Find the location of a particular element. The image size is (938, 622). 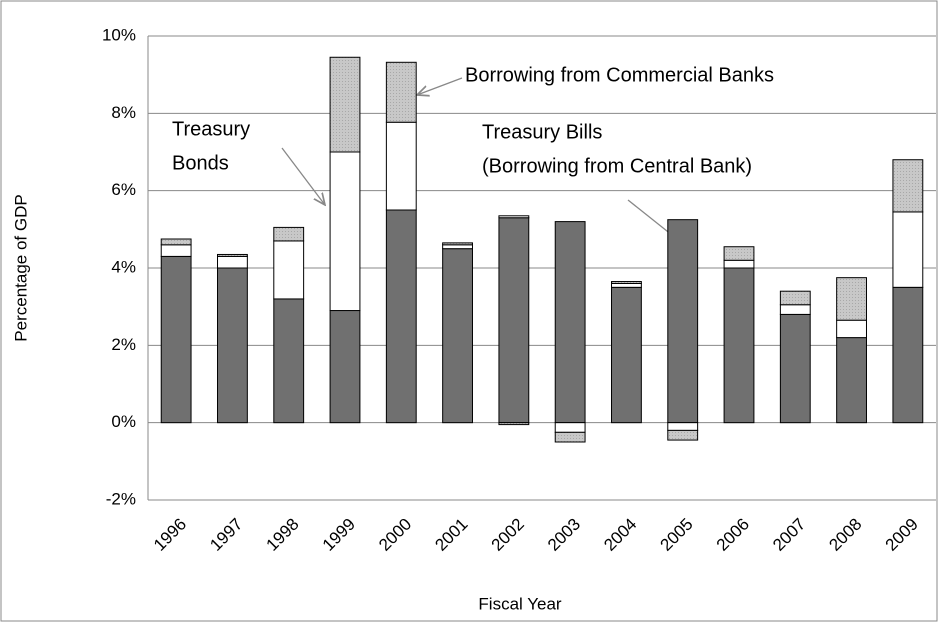

x-tick-label: 2006 is located at coordinates (733, 535).